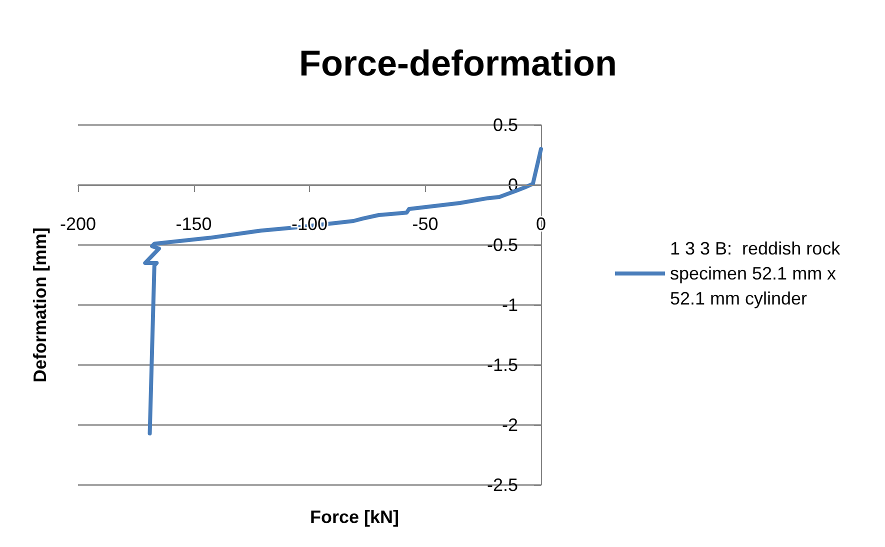 The width and height of the screenshot is (885, 547). I want to click on y-tick-label: -0.5, so click(502, 245).